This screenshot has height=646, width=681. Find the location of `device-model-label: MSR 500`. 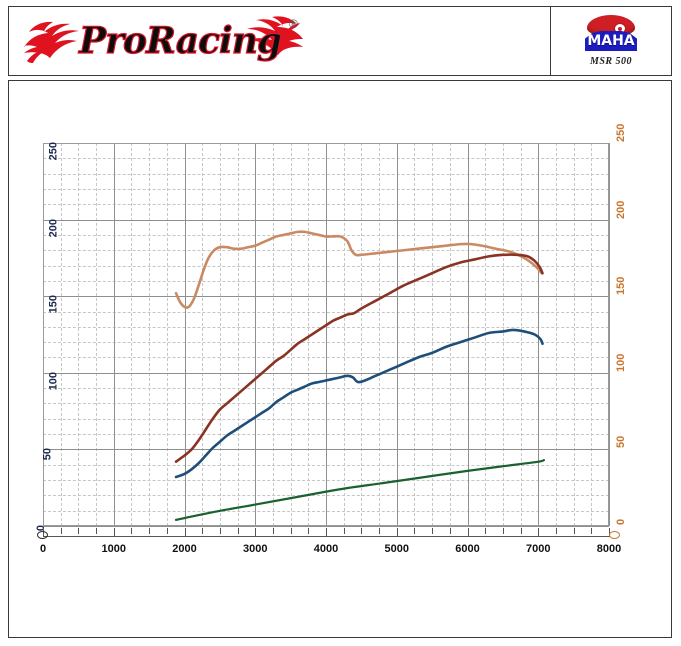

device-model-label: MSR 500 is located at coordinates (611, 61).